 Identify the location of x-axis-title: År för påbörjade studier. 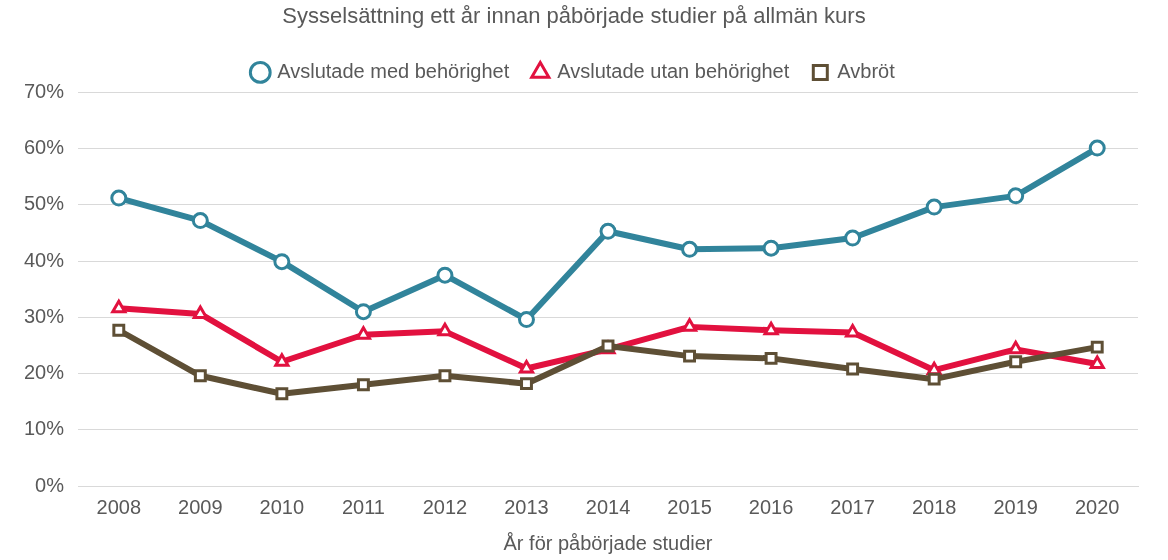
(608, 542).